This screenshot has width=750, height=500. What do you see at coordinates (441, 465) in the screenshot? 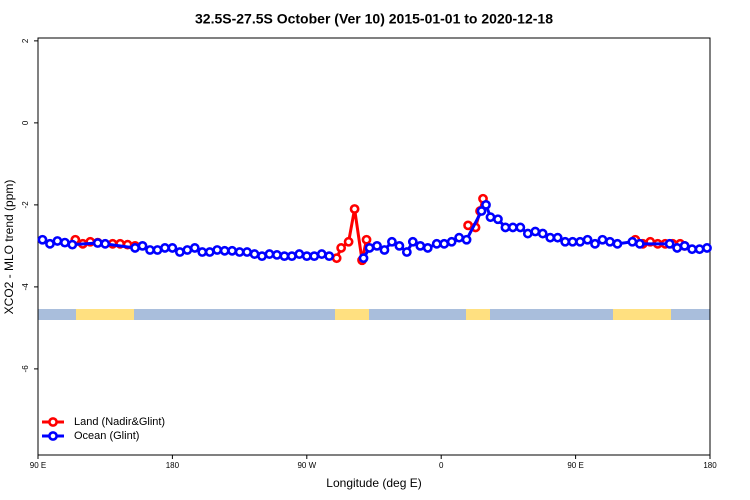
I see `x-tick-label: 0` at bounding box center [441, 465].